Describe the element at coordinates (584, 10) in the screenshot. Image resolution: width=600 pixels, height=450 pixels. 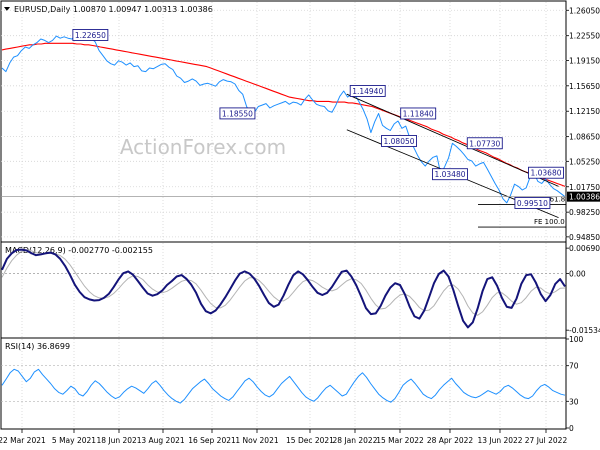
I see `y-tick-label: 1.26050` at that location.